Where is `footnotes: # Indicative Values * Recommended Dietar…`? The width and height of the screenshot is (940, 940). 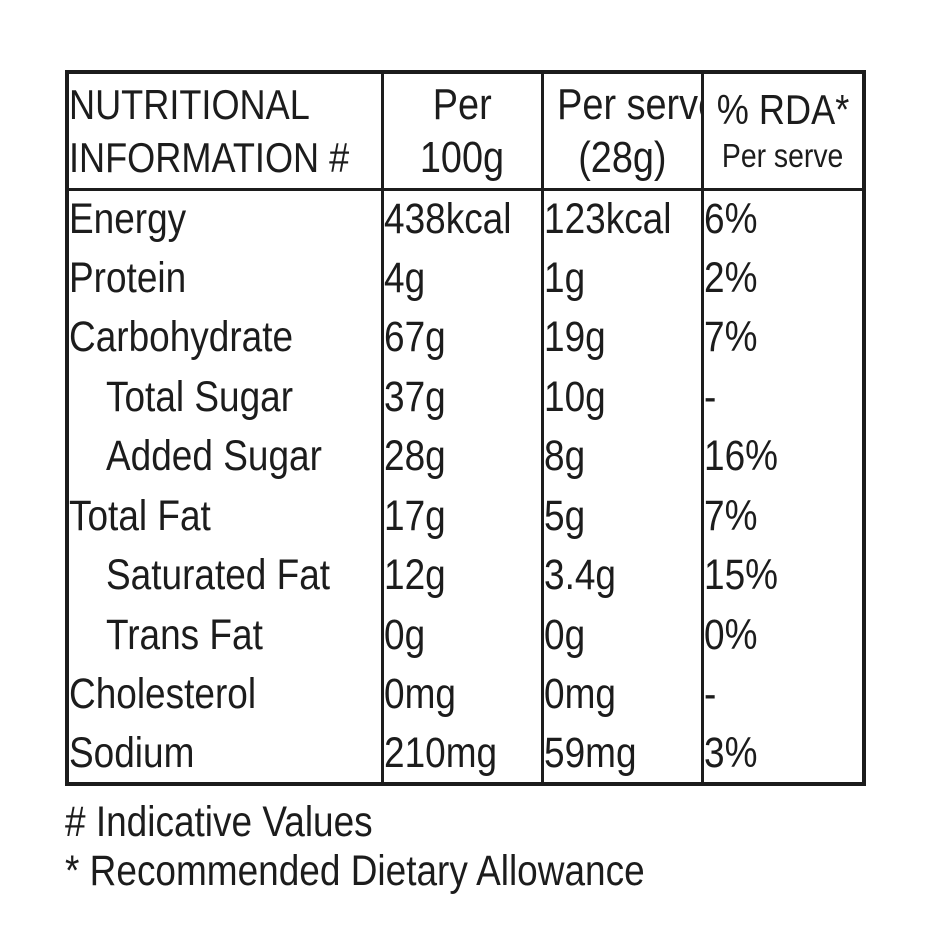 footnotes: # Indicative Values * Recommended Dietar… is located at coordinates (402, 847).